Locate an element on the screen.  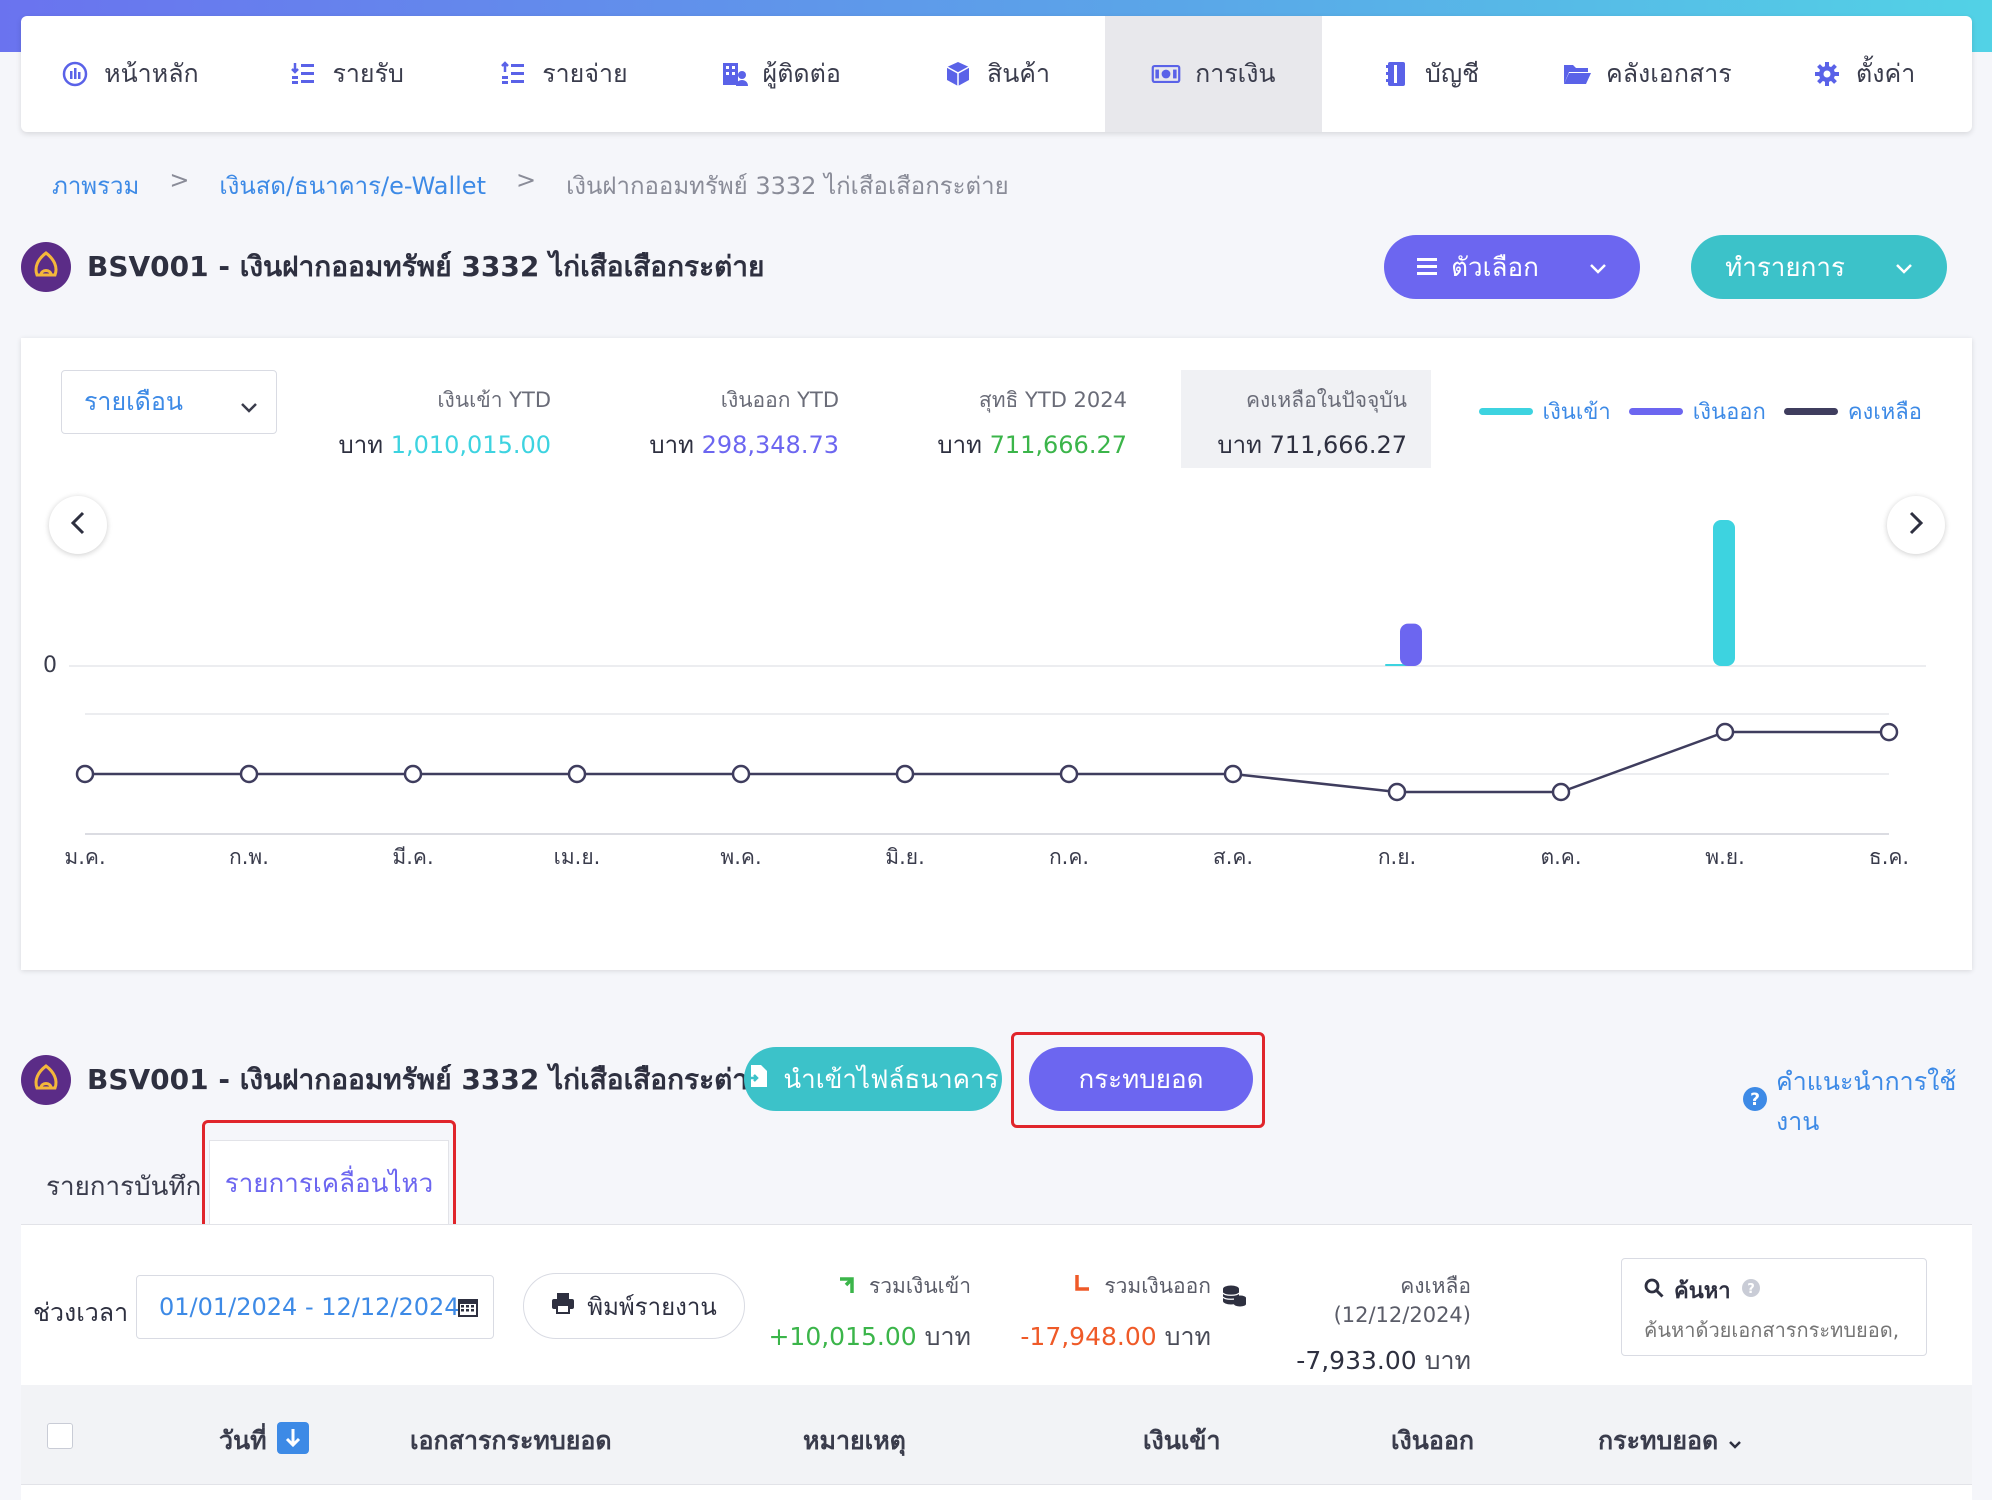
total-in-label: รวมเงินเข้า is located at coordinates (919, 1286).